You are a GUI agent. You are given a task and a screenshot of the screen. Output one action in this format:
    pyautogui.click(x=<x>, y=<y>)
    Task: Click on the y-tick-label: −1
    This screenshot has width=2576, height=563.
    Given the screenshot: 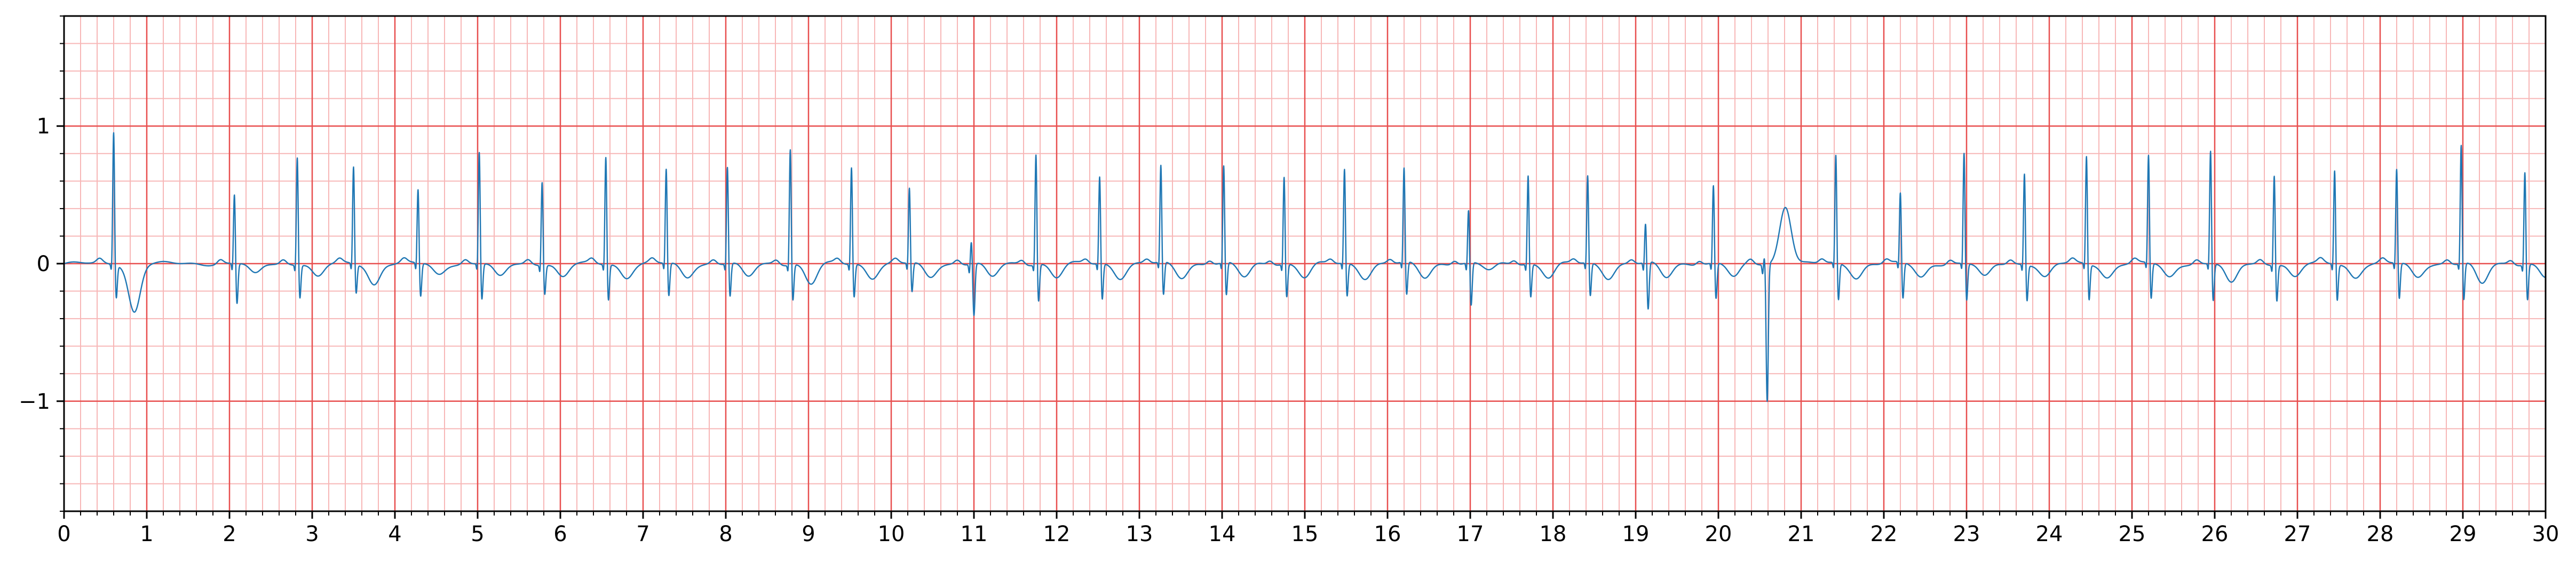 What is the action you would take?
    pyautogui.click(x=34, y=402)
    